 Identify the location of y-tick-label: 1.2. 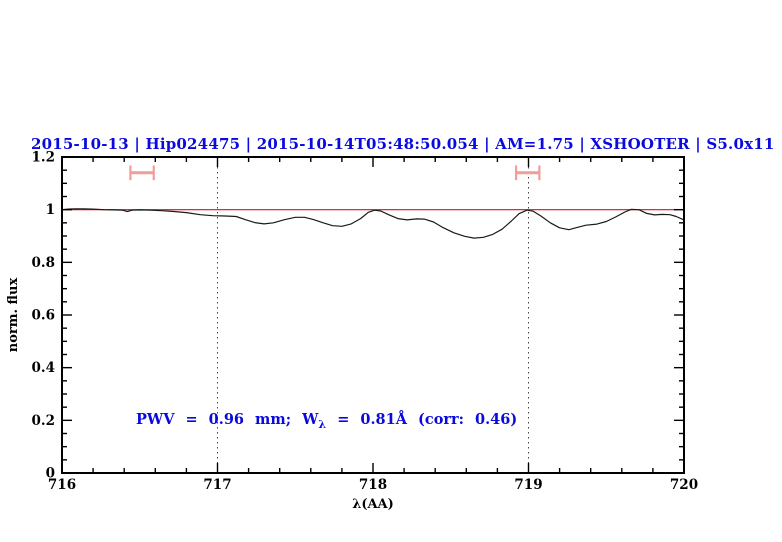
(44, 158).